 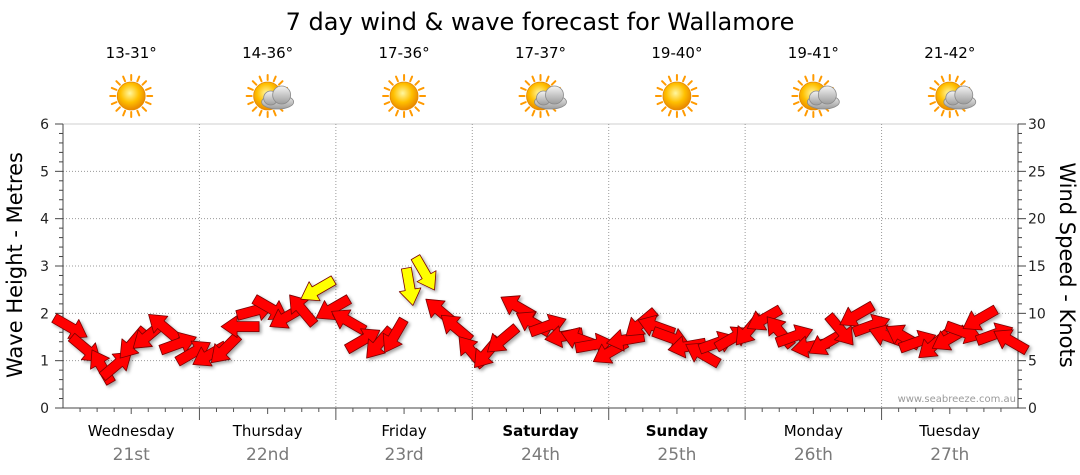 I want to click on day-label: Wednesday, so click(x=131, y=431).